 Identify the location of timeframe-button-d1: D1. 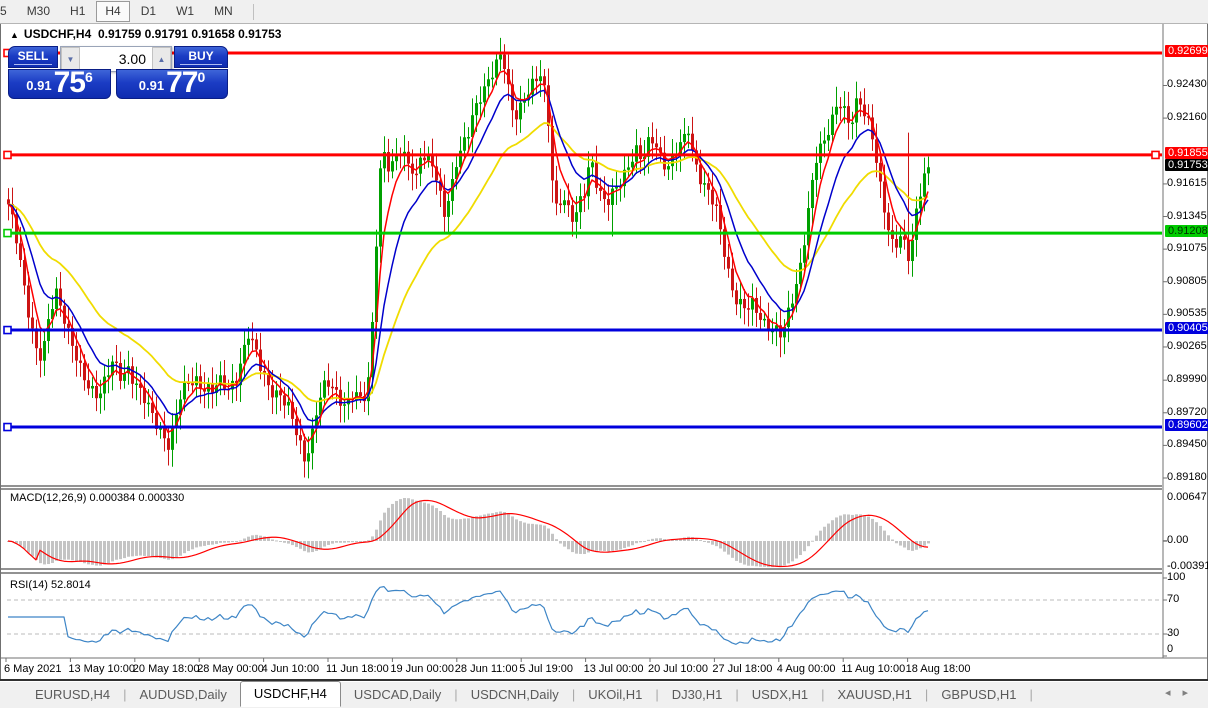
(148, 11).